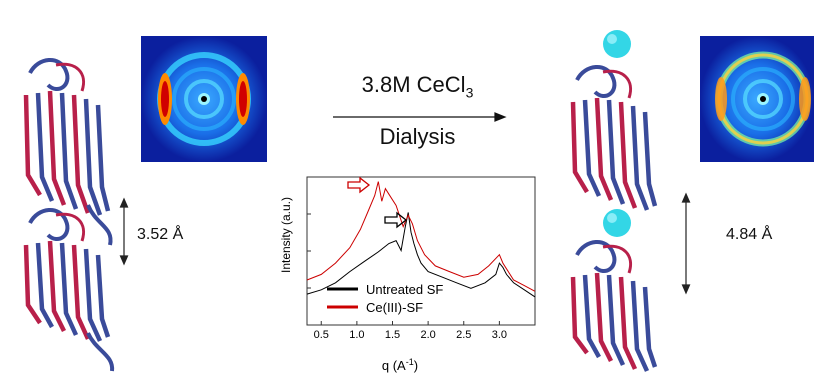 This screenshot has width=814, height=380. I want to click on right-top-protein-fibre, so click(614, 138).